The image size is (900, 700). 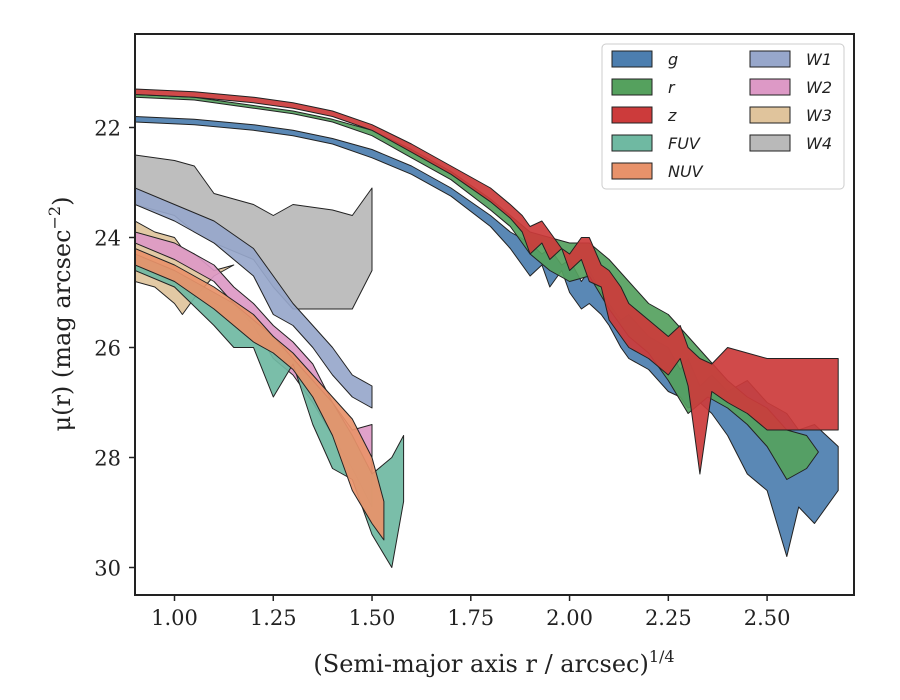 I want to click on legend: grz FUV NUV W1 W2 W3 W4, so click(x=723, y=116).